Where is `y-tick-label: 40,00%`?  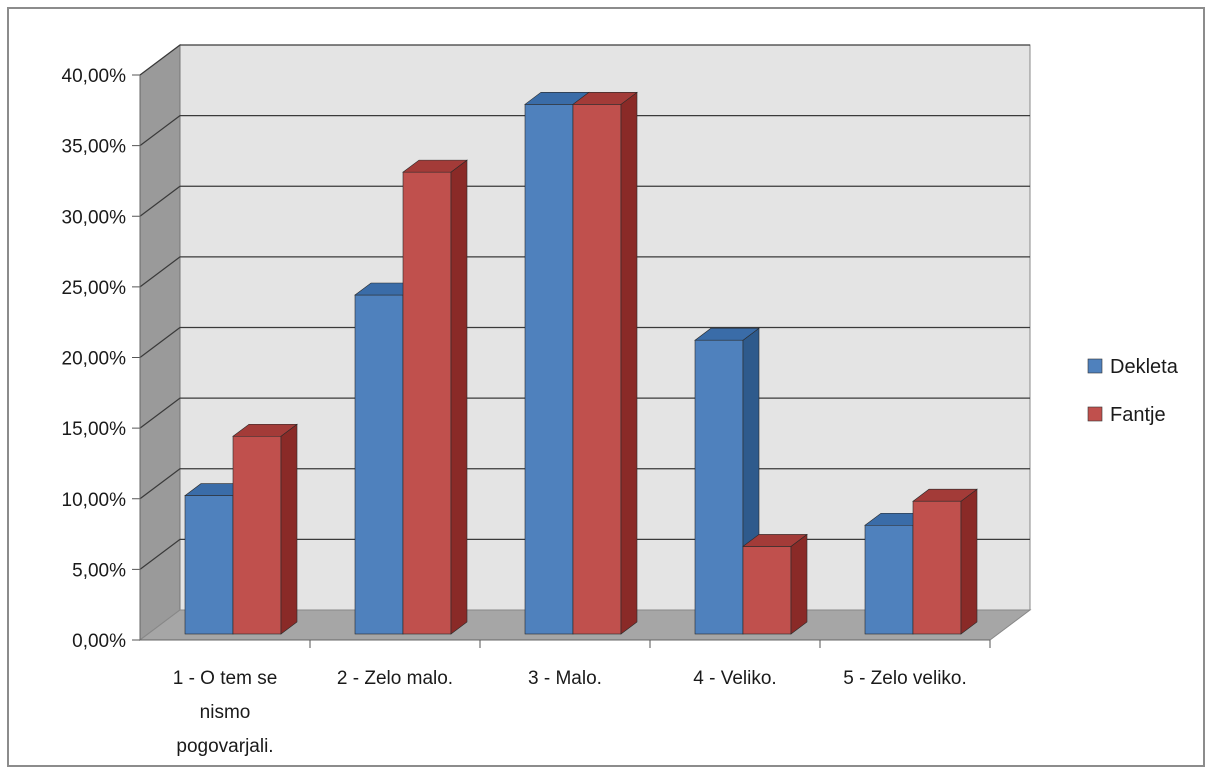 y-tick-label: 40,00% is located at coordinates (94, 76).